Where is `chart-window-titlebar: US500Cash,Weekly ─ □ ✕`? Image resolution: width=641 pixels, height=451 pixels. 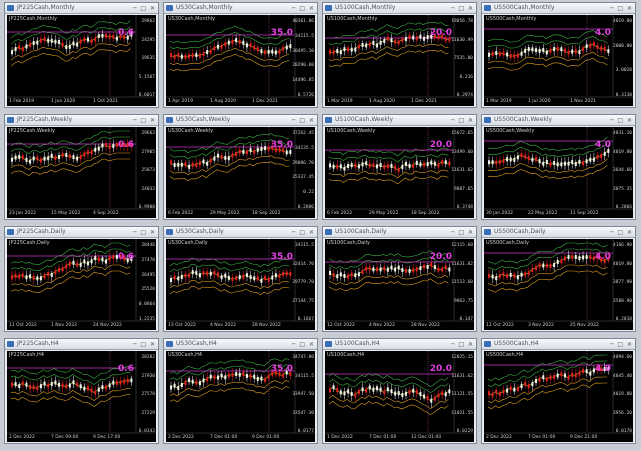
chart-window-titlebar: US500Cash,Weekly ─ □ ✕ is located at coordinates (558, 120).